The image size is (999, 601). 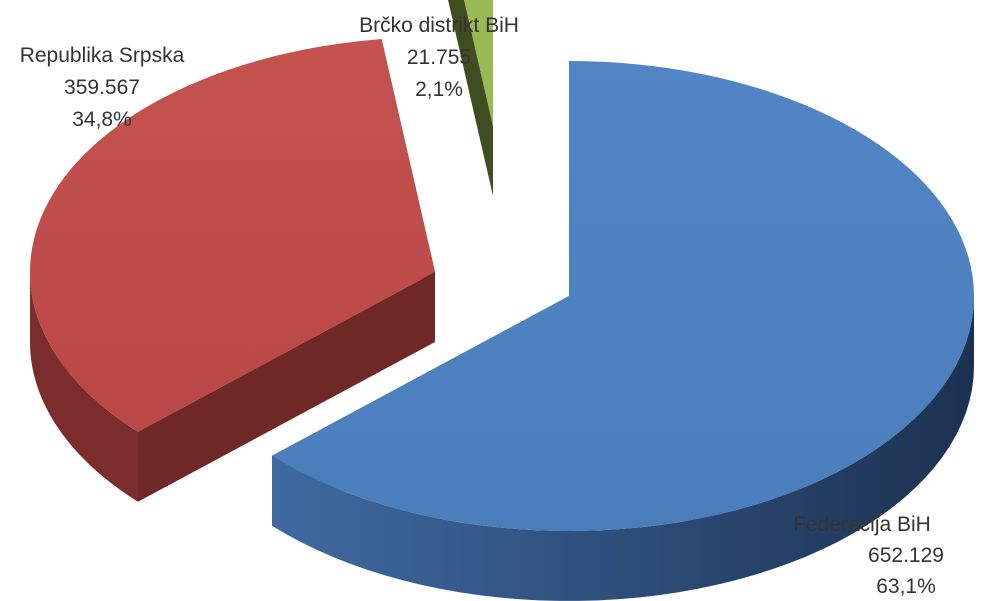 What do you see at coordinates (439, 25) in the screenshot?
I see `label-brcko-name: Brčko distrikt BiH` at bounding box center [439, 25].